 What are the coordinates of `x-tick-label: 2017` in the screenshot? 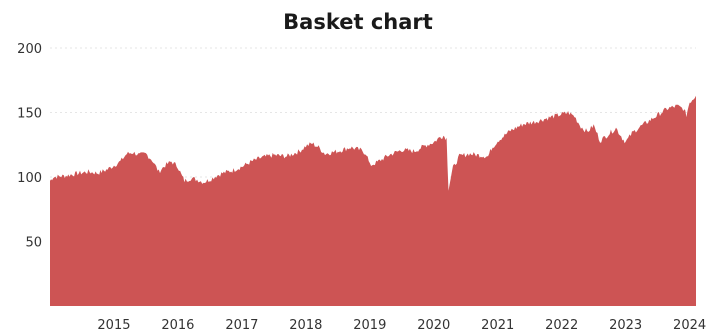 It's located at (241, 325).